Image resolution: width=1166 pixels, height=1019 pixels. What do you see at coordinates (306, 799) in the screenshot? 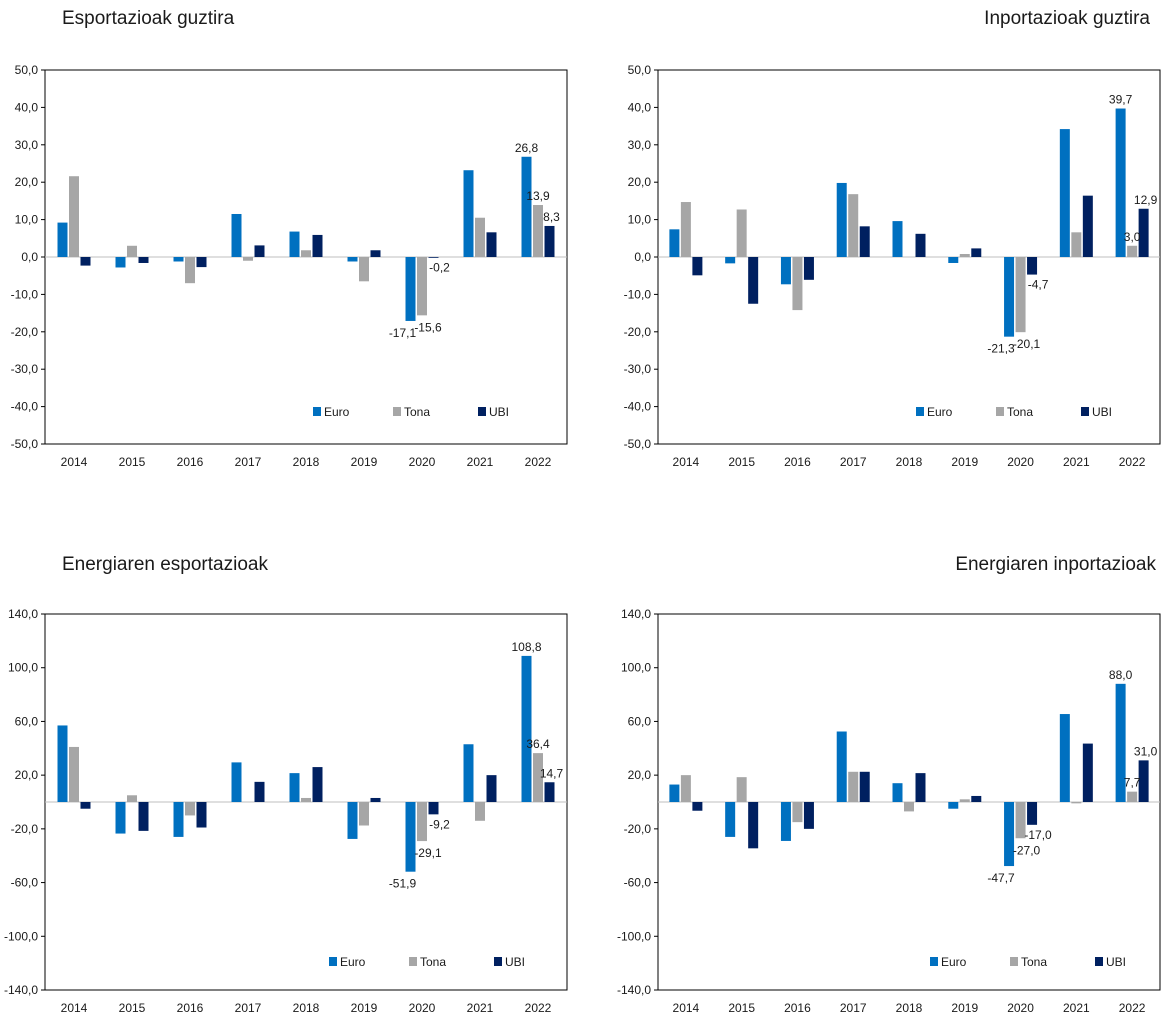
I see `bar-tona-2018` at bounding box center [306, 799].